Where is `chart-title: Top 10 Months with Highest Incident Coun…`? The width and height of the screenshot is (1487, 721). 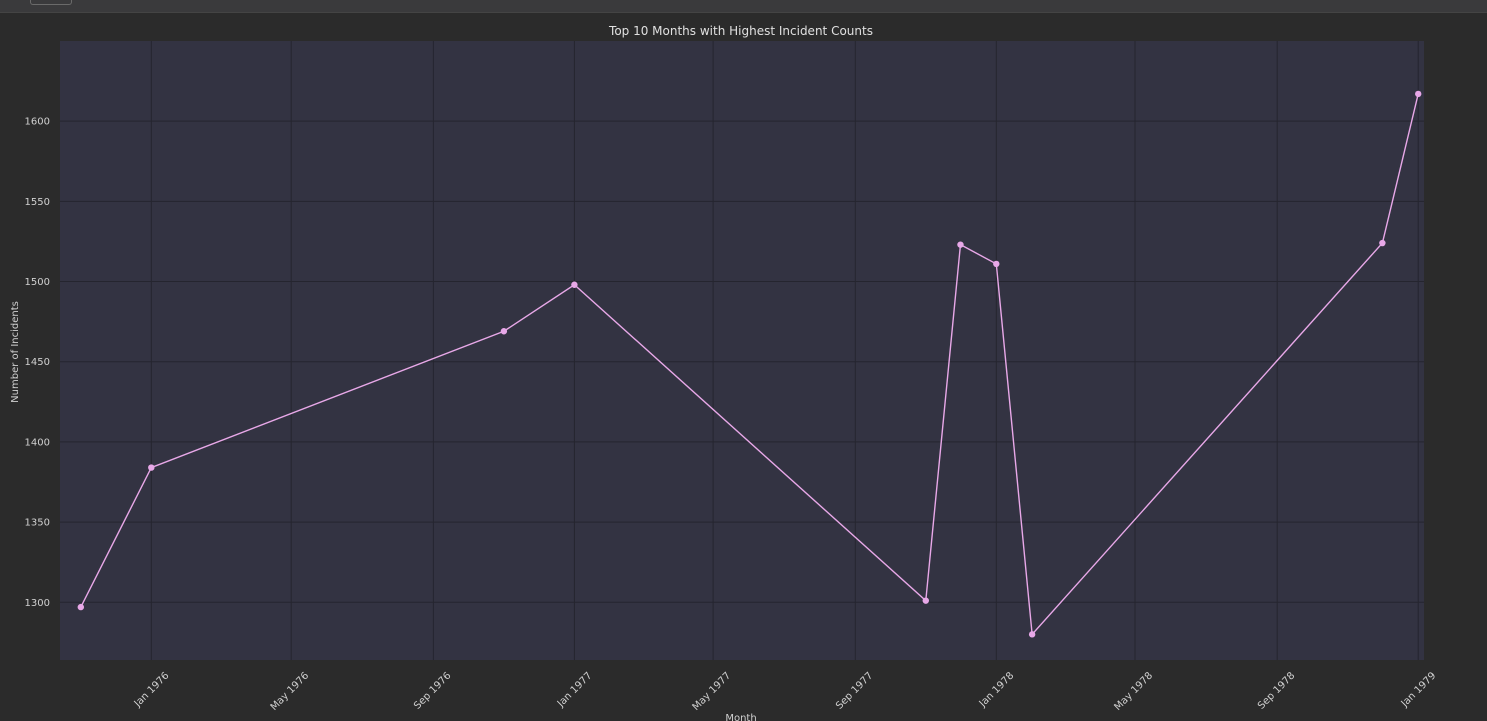 chart-title: Top 10 Months with Highest Incident Coun… is located at coordinates (740, 31).